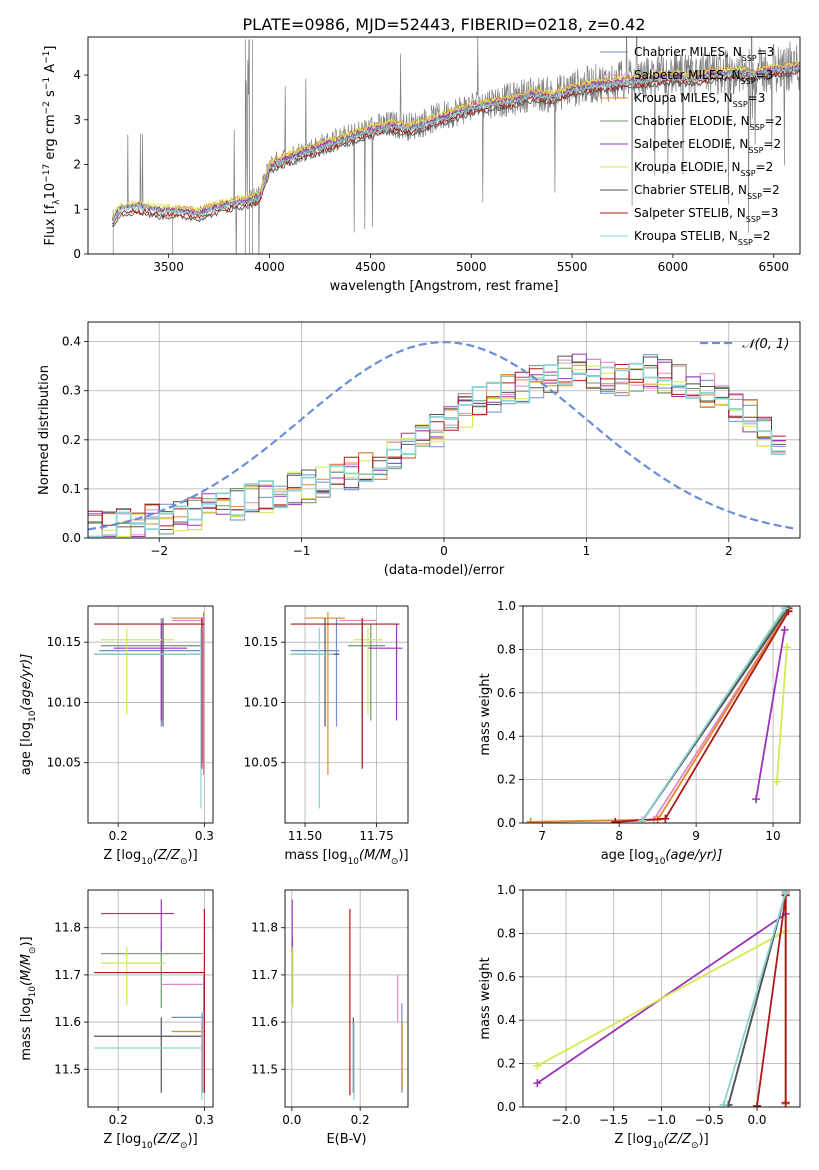  Describe the element at coordinates (770, 714) in the screenshot. I see `weight-line-salpeter-elodie` at that location.